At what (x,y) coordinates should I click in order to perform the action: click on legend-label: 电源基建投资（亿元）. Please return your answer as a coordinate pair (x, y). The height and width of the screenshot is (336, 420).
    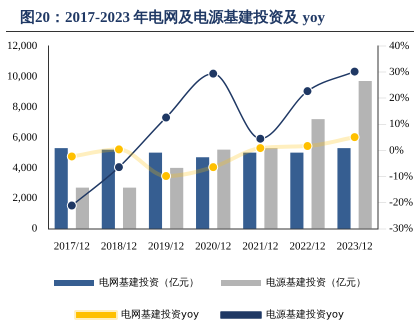
    Looking at the image, I should click on (316, 282).